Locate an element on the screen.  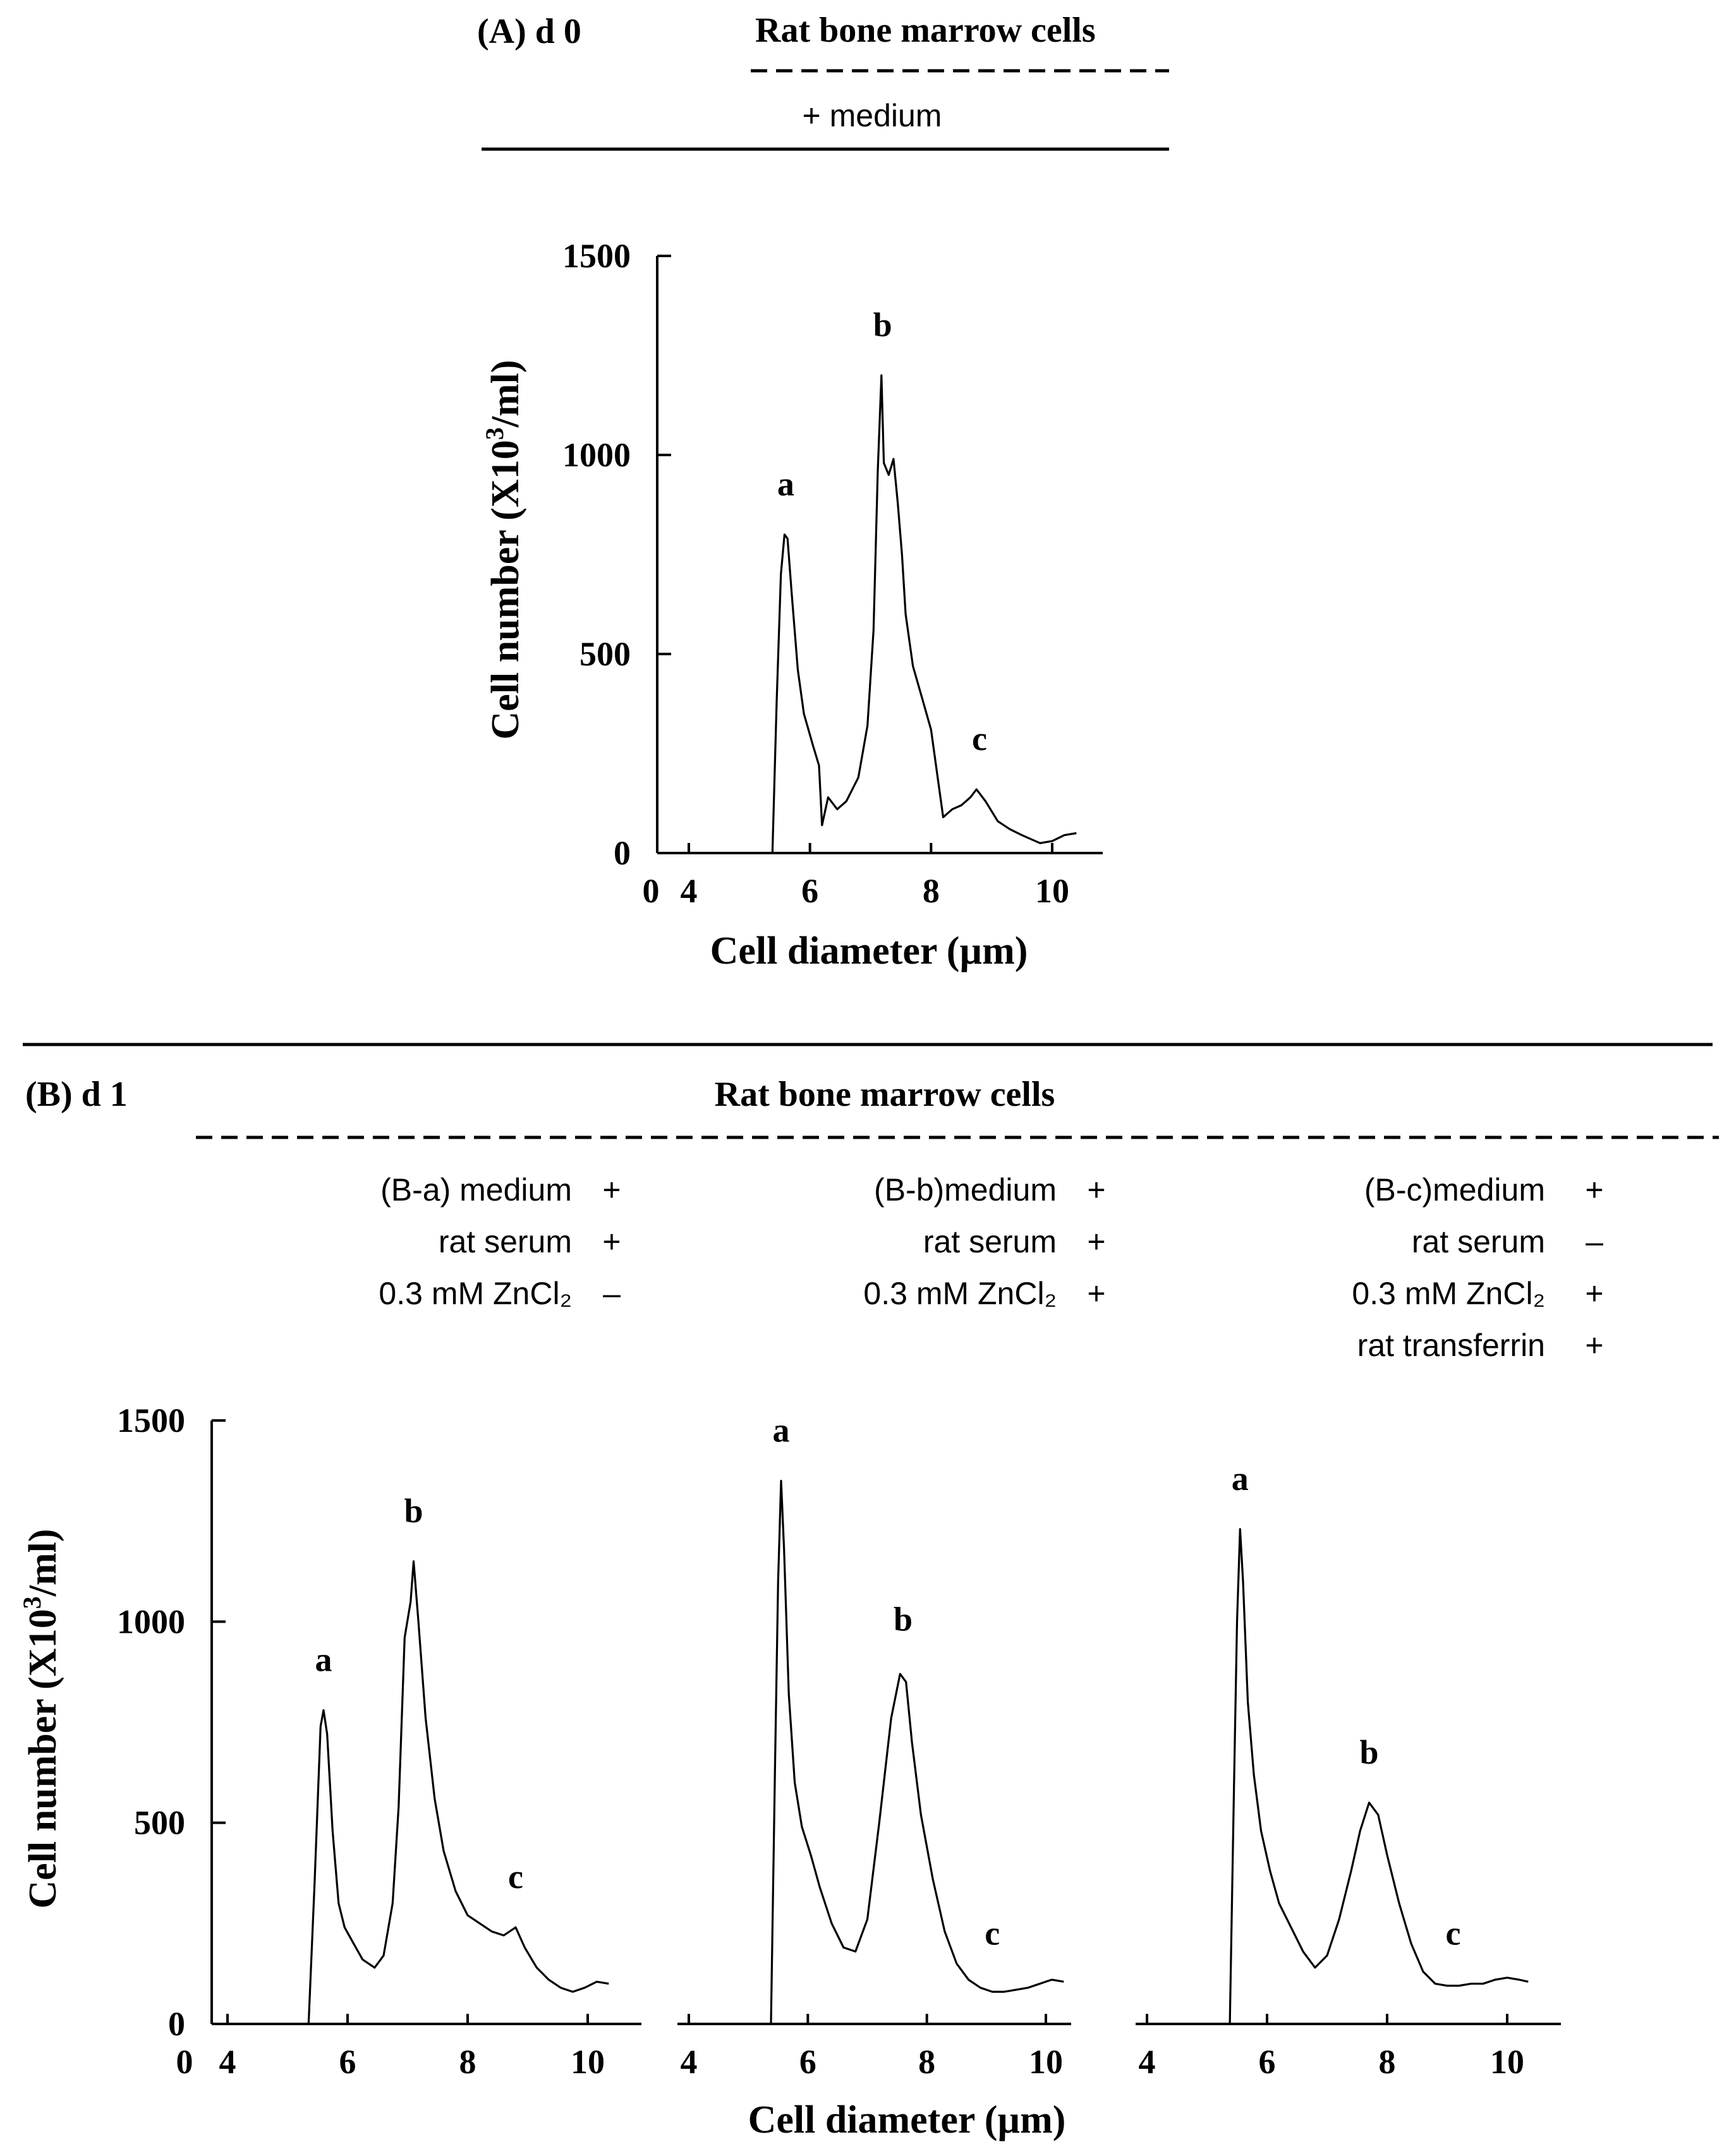
x-axis-label: Cell diameter (µm) is located at coordinates (869, 951).